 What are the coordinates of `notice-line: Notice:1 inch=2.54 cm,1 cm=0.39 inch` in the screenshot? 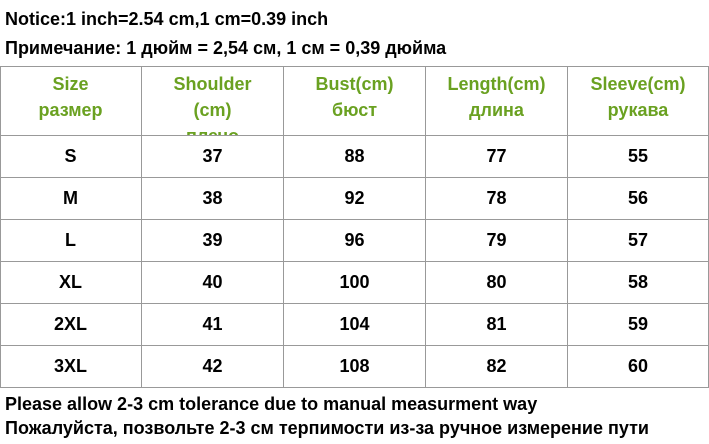 It's located at (167, 19).